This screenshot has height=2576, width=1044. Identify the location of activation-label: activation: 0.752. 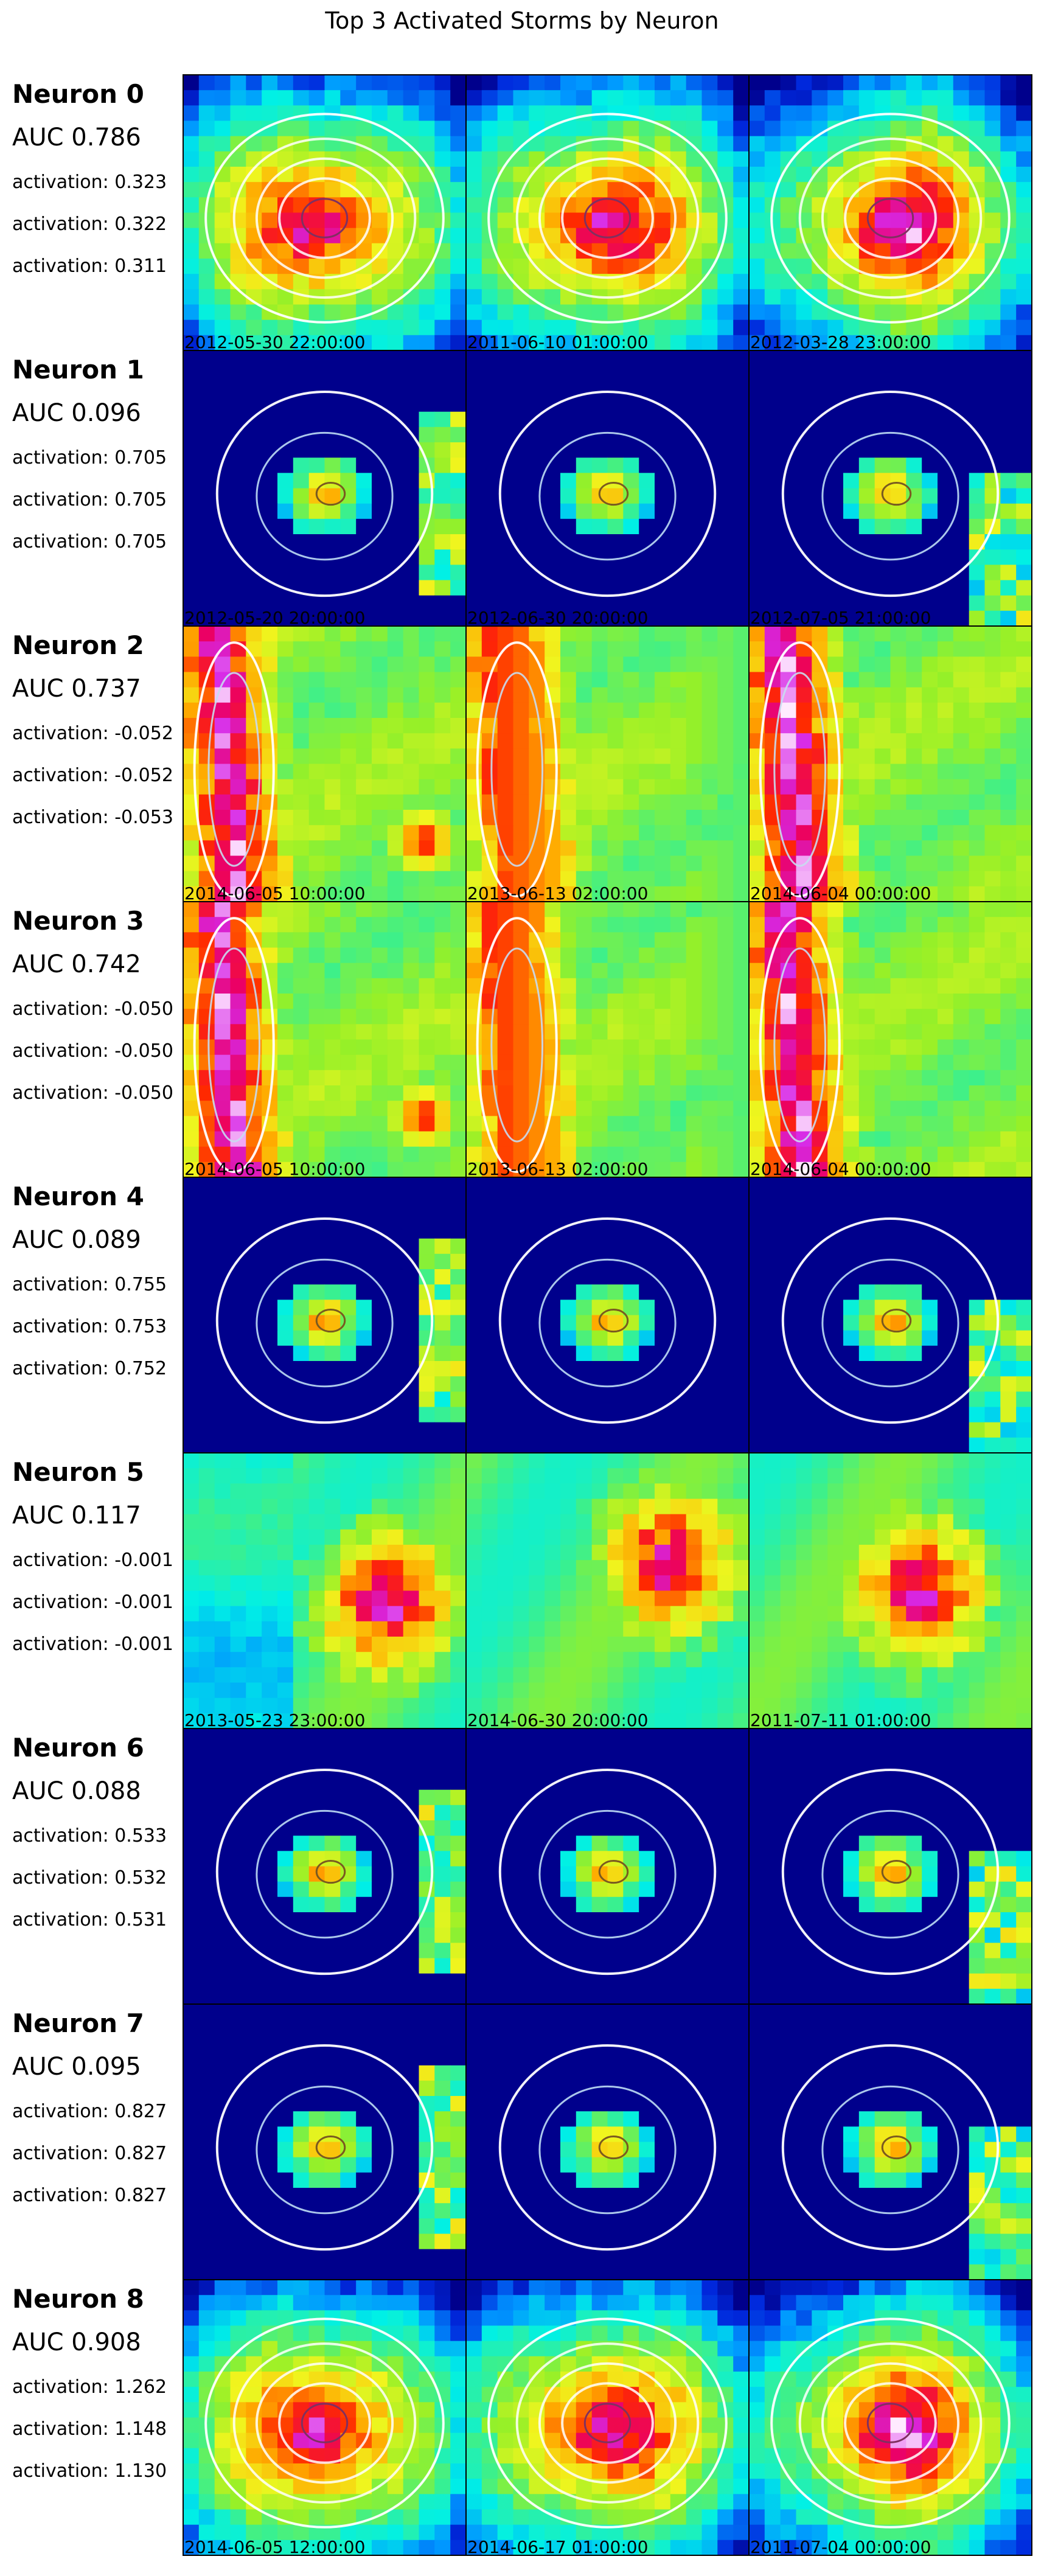
(90, 1368).